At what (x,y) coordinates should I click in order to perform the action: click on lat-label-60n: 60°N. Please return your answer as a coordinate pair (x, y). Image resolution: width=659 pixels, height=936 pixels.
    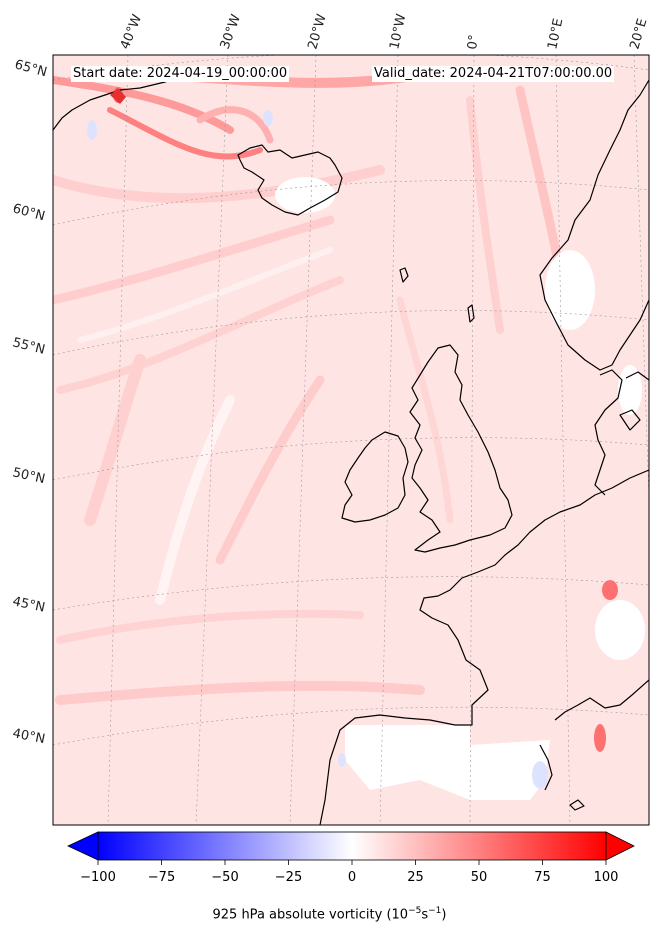
    Looking at the image, I should click on (29, 212).